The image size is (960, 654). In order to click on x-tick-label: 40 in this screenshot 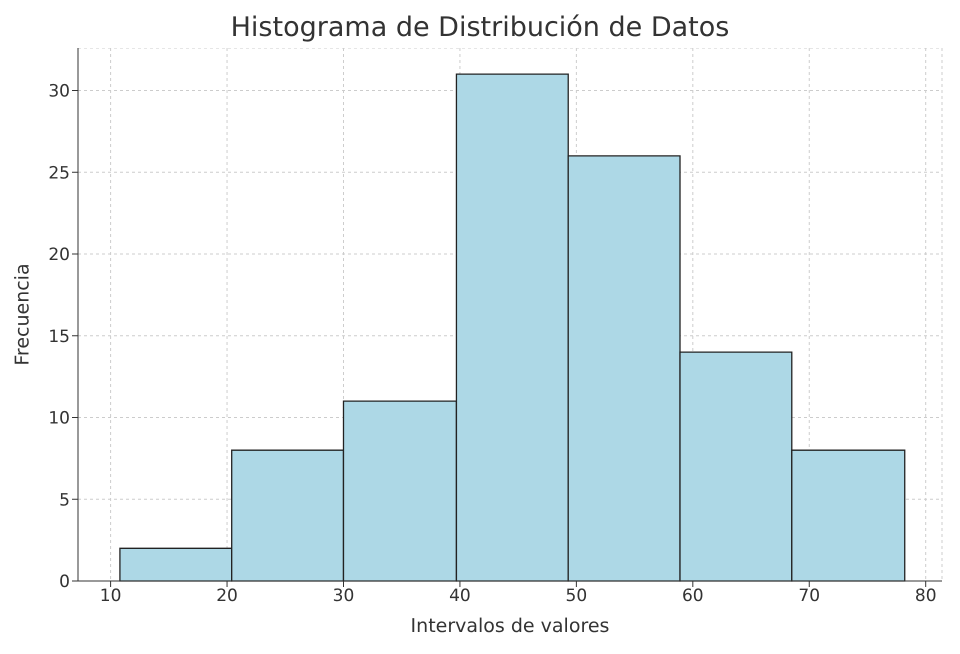, I will do `click(460, 596)`.